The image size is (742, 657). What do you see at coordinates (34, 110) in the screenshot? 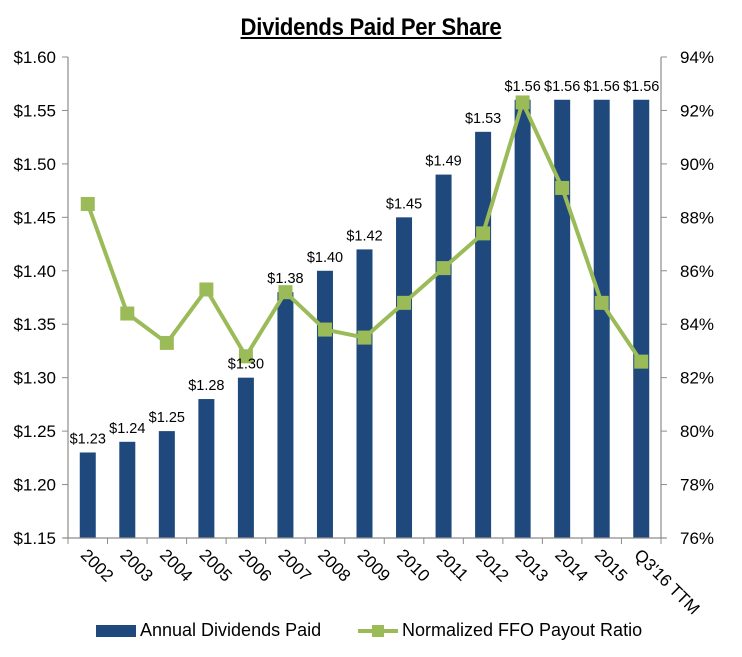
I see `left-tick-label: $1.55` at bounding box center [34, 110].